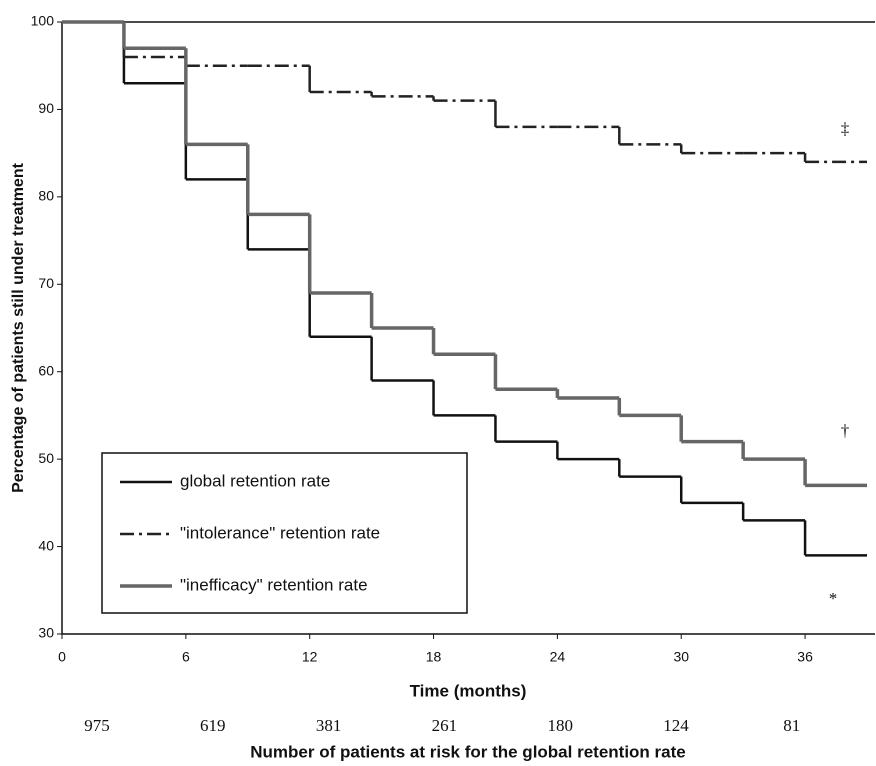 The width and height of the screenshot is (876, 766). Describe the element at coordinates (681, 657) in the screenshot. I see `x-tick-label: 30` at that location.